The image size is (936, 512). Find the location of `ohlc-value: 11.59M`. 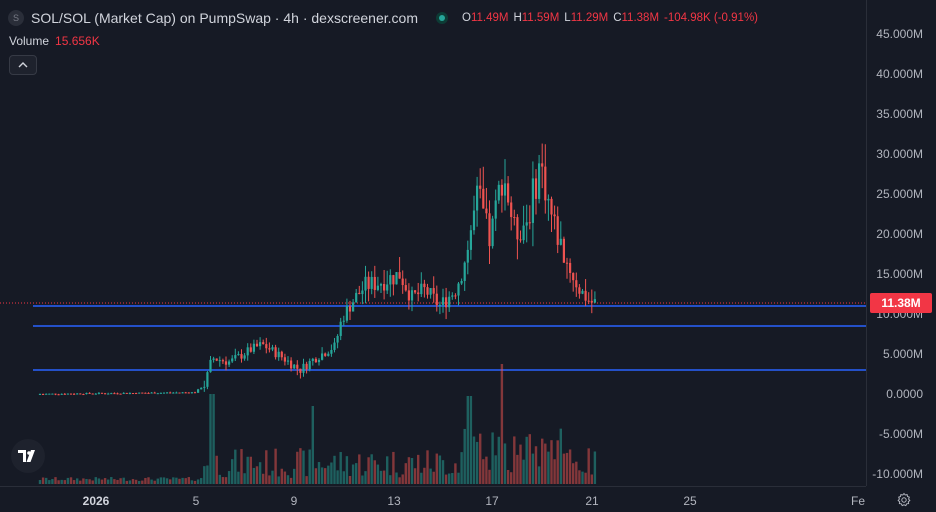

ohlc-value: 11.59M is located at coordinates (540, 18).